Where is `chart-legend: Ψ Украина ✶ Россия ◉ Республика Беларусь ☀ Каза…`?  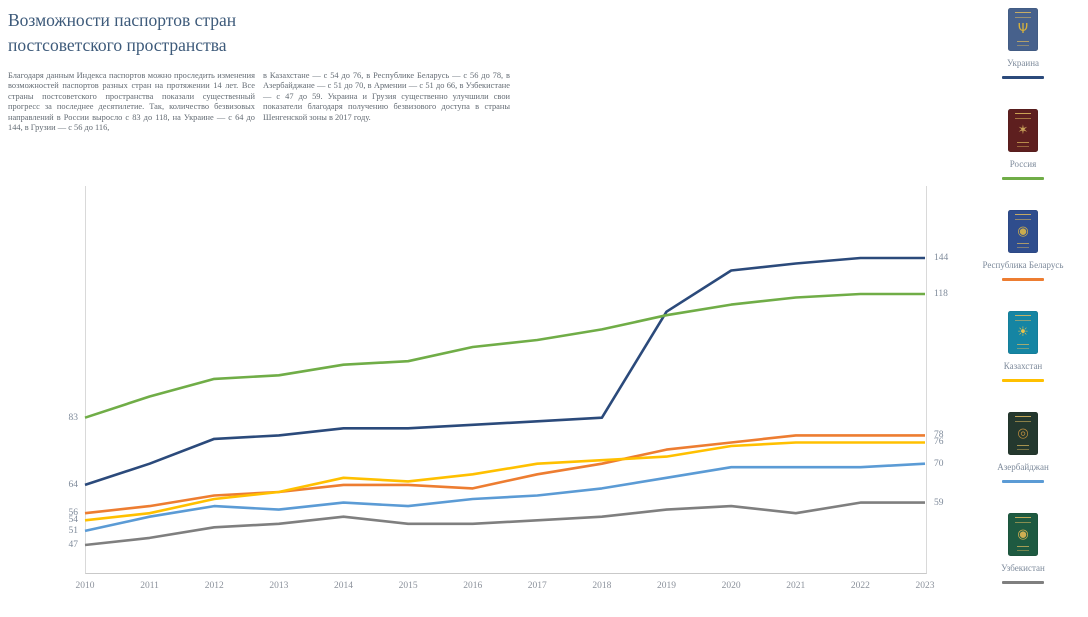
chart-legend: Ψ Украина ✶ Россия ◉ Республика Беларусь ☀ Каза… is located at coordinates (1023, 296).